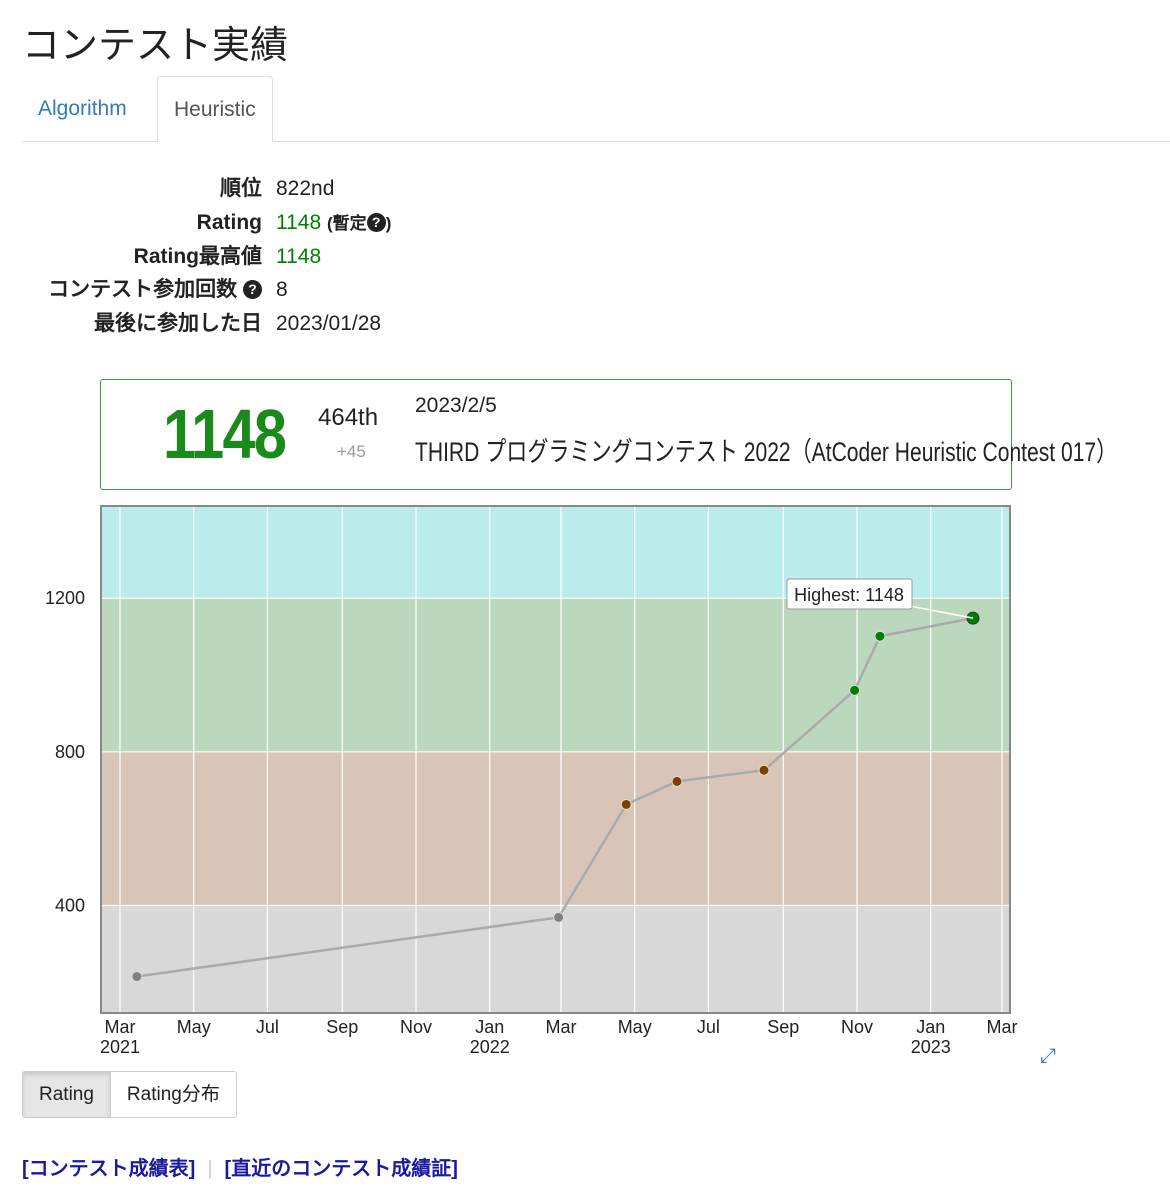 The image size is (1170, 1200). Describe the element at coordinates (1048, 1056) in the screenshot. I see `expand-icon: ⤢` at that location.